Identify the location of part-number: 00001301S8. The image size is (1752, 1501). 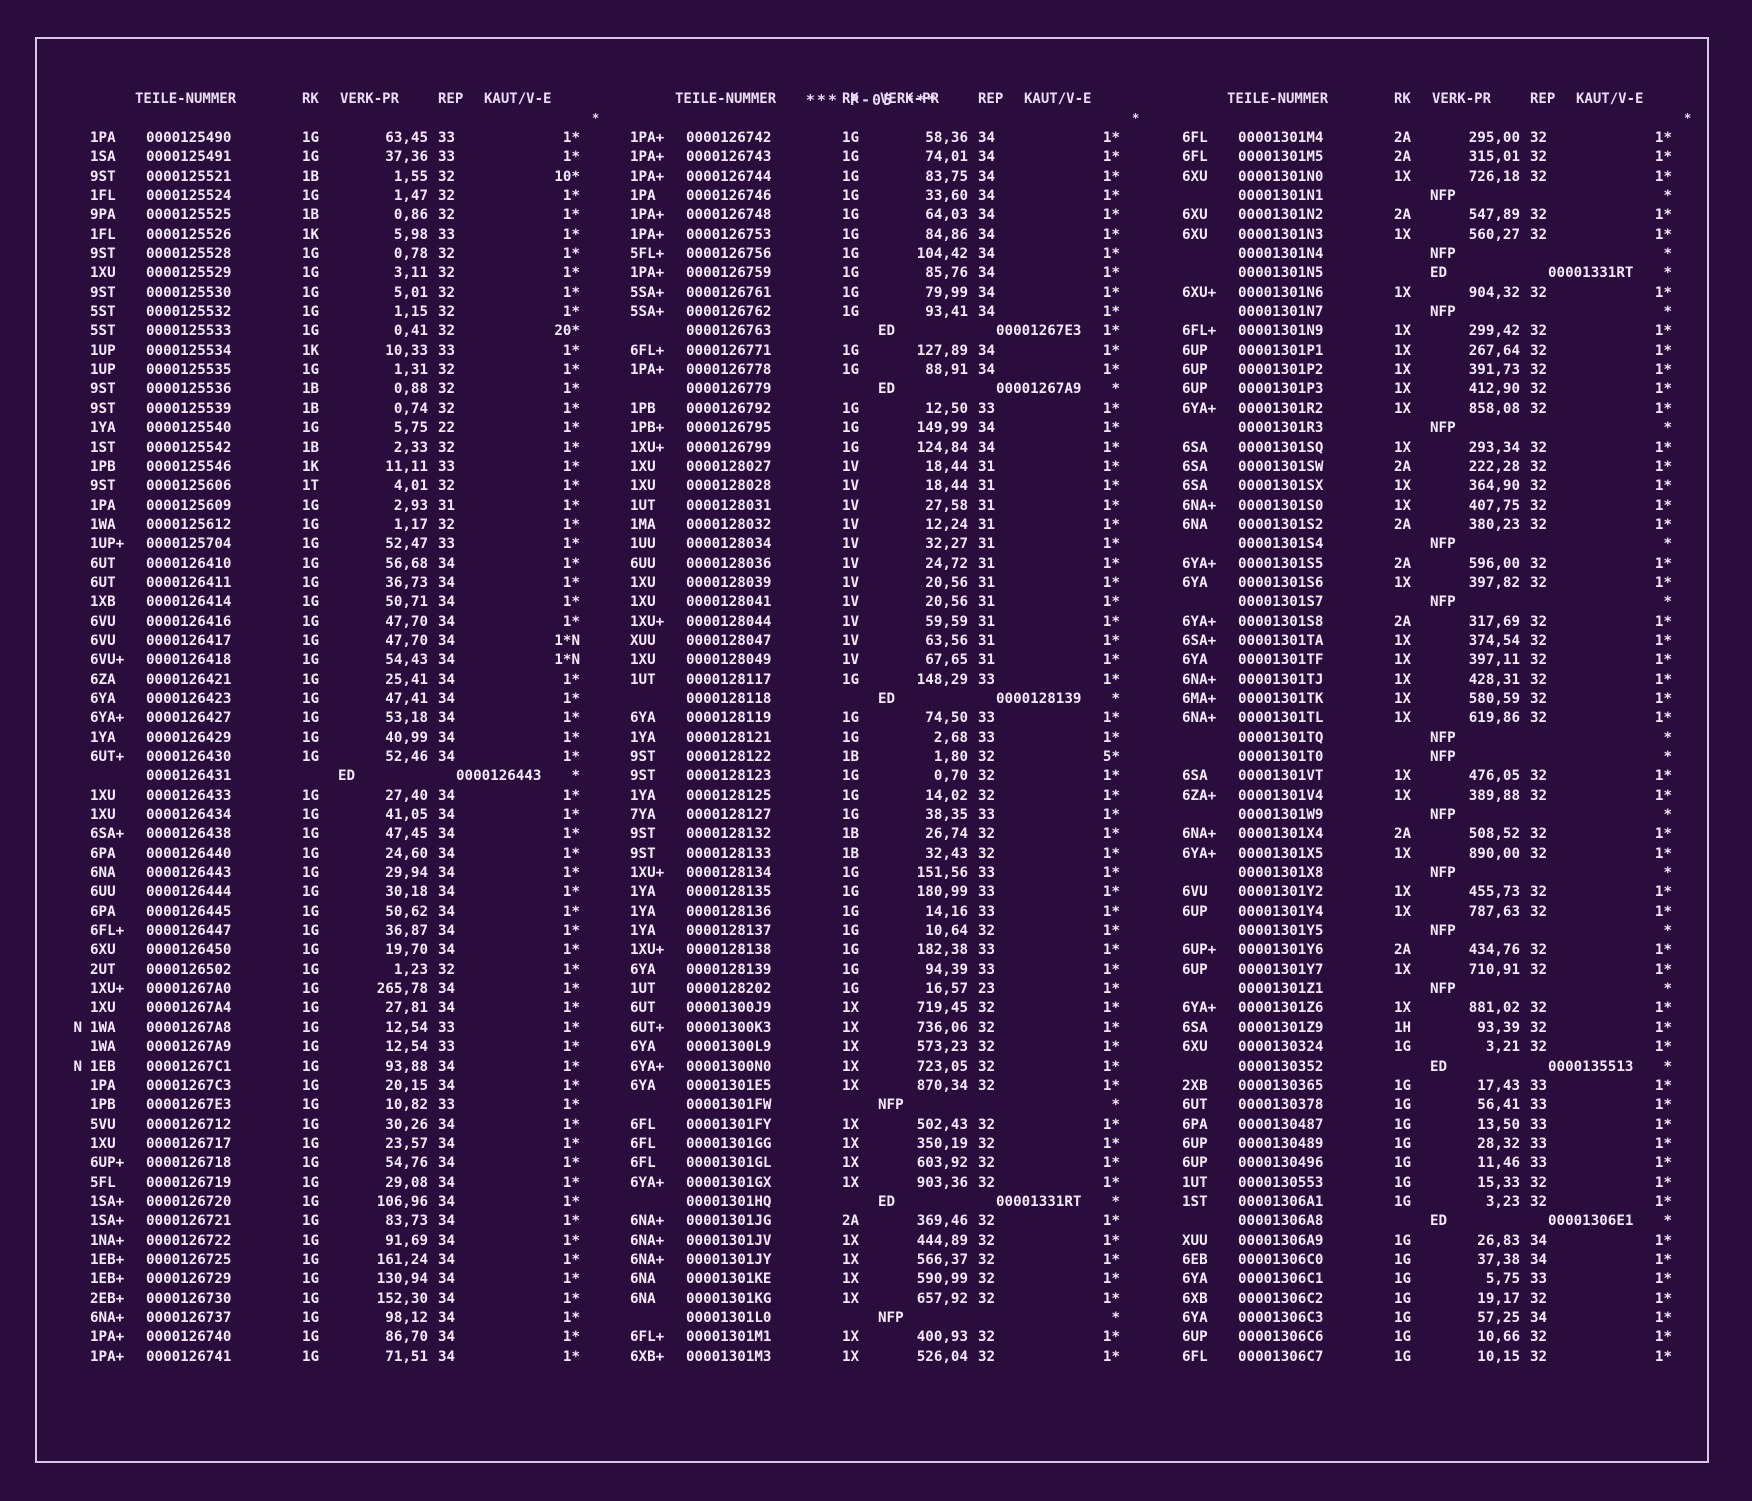
(1281, 621).